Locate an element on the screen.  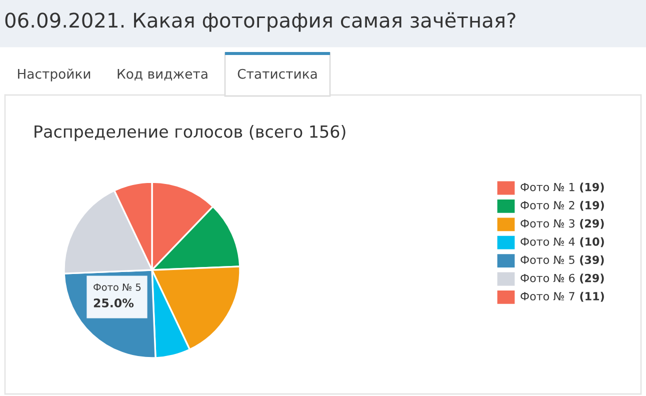
legend-label: Фото № 5 is located at coordinates (547, 260).